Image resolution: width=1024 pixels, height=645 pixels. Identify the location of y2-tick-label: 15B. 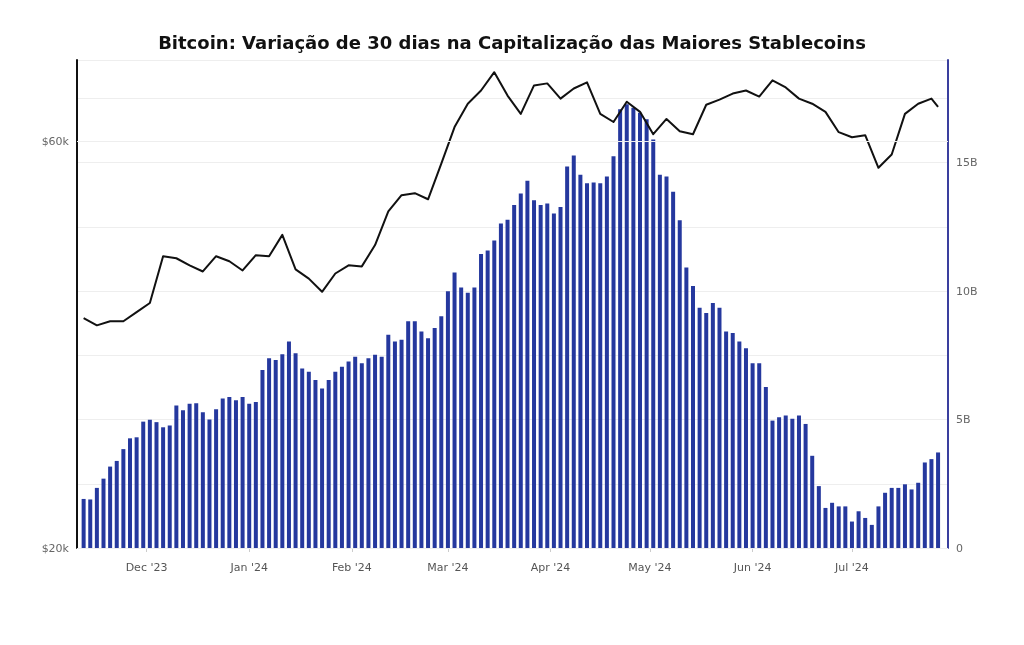
(967, 163).